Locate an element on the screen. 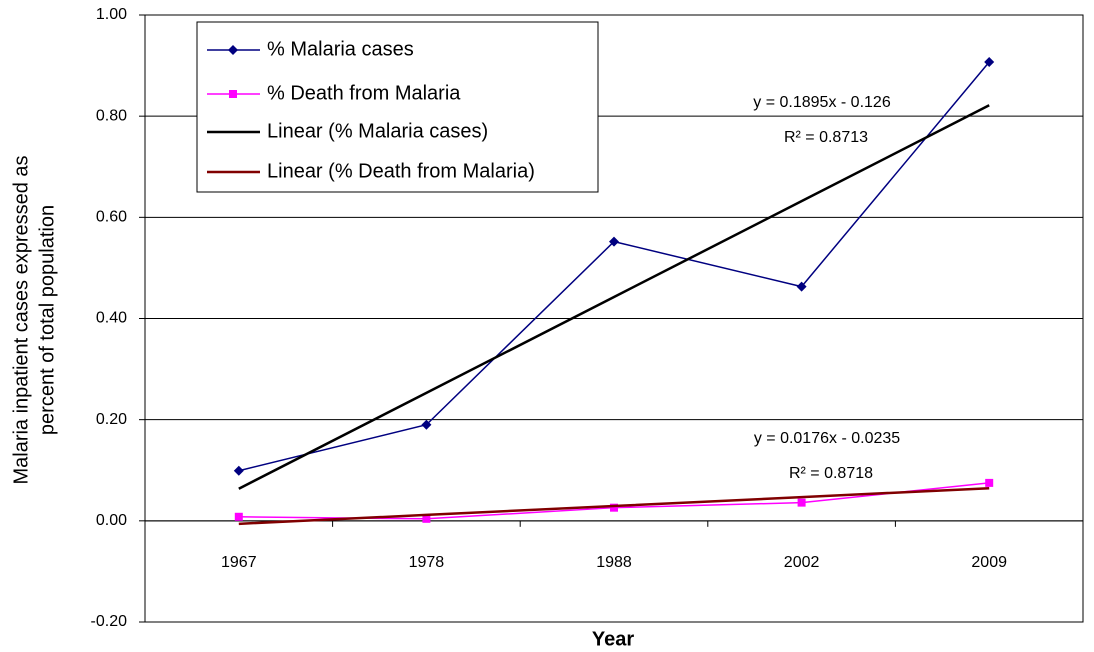  y-tick-label: -0.20 is located at coordinates (109, 621).